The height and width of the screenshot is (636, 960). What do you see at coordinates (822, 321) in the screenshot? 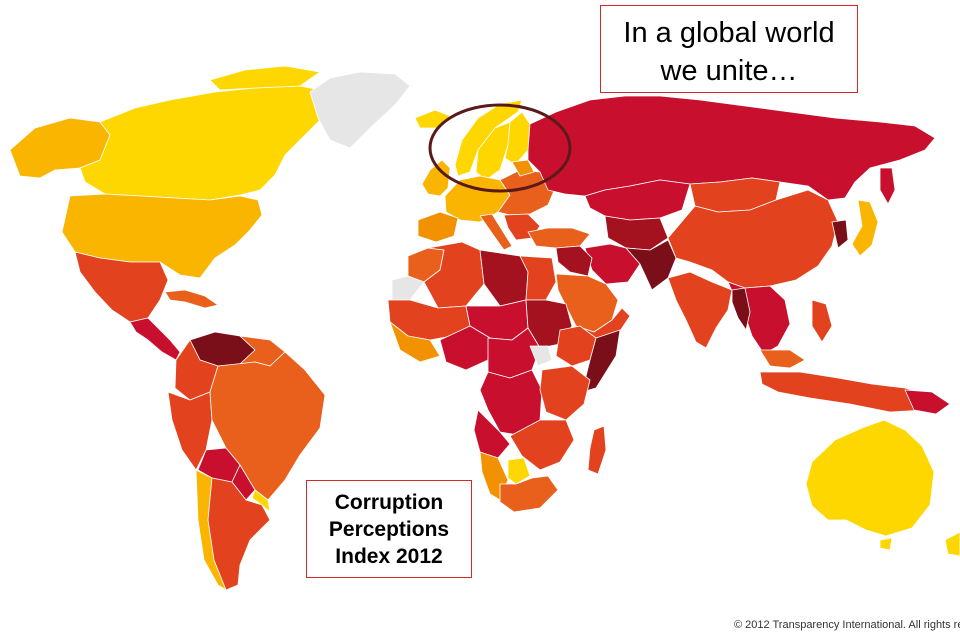
I see `region-philippines` at bounding box center [822, 321].